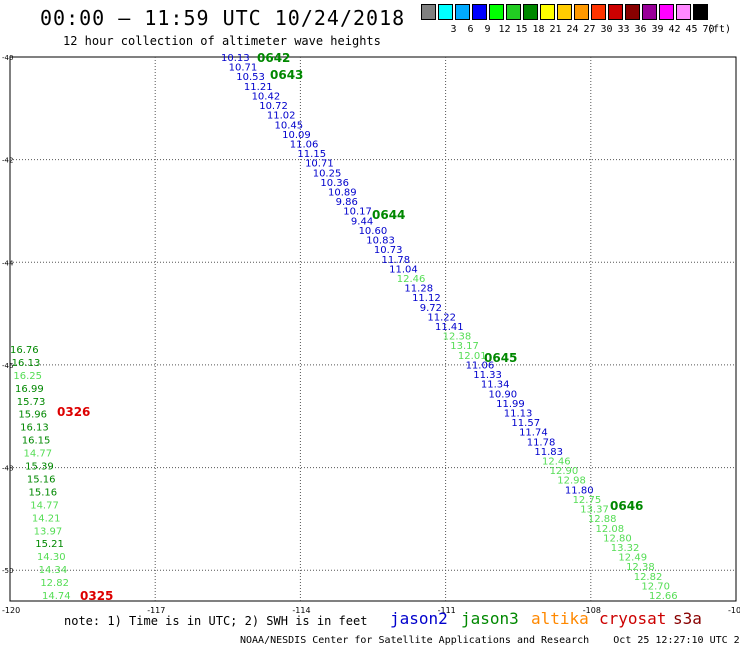 The width and height of the screenshot is (740, 650). I want to click on wave-height-value: 11.34, so click(495, 385).